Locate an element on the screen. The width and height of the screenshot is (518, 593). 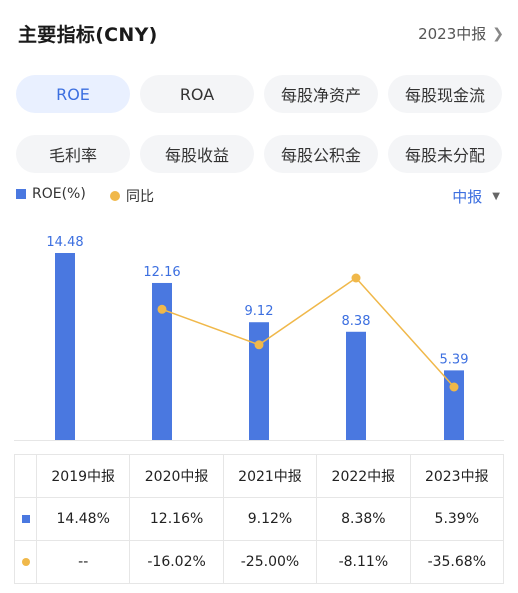
period-dropdown-label: 中报 is located at coordinates (467, 197).